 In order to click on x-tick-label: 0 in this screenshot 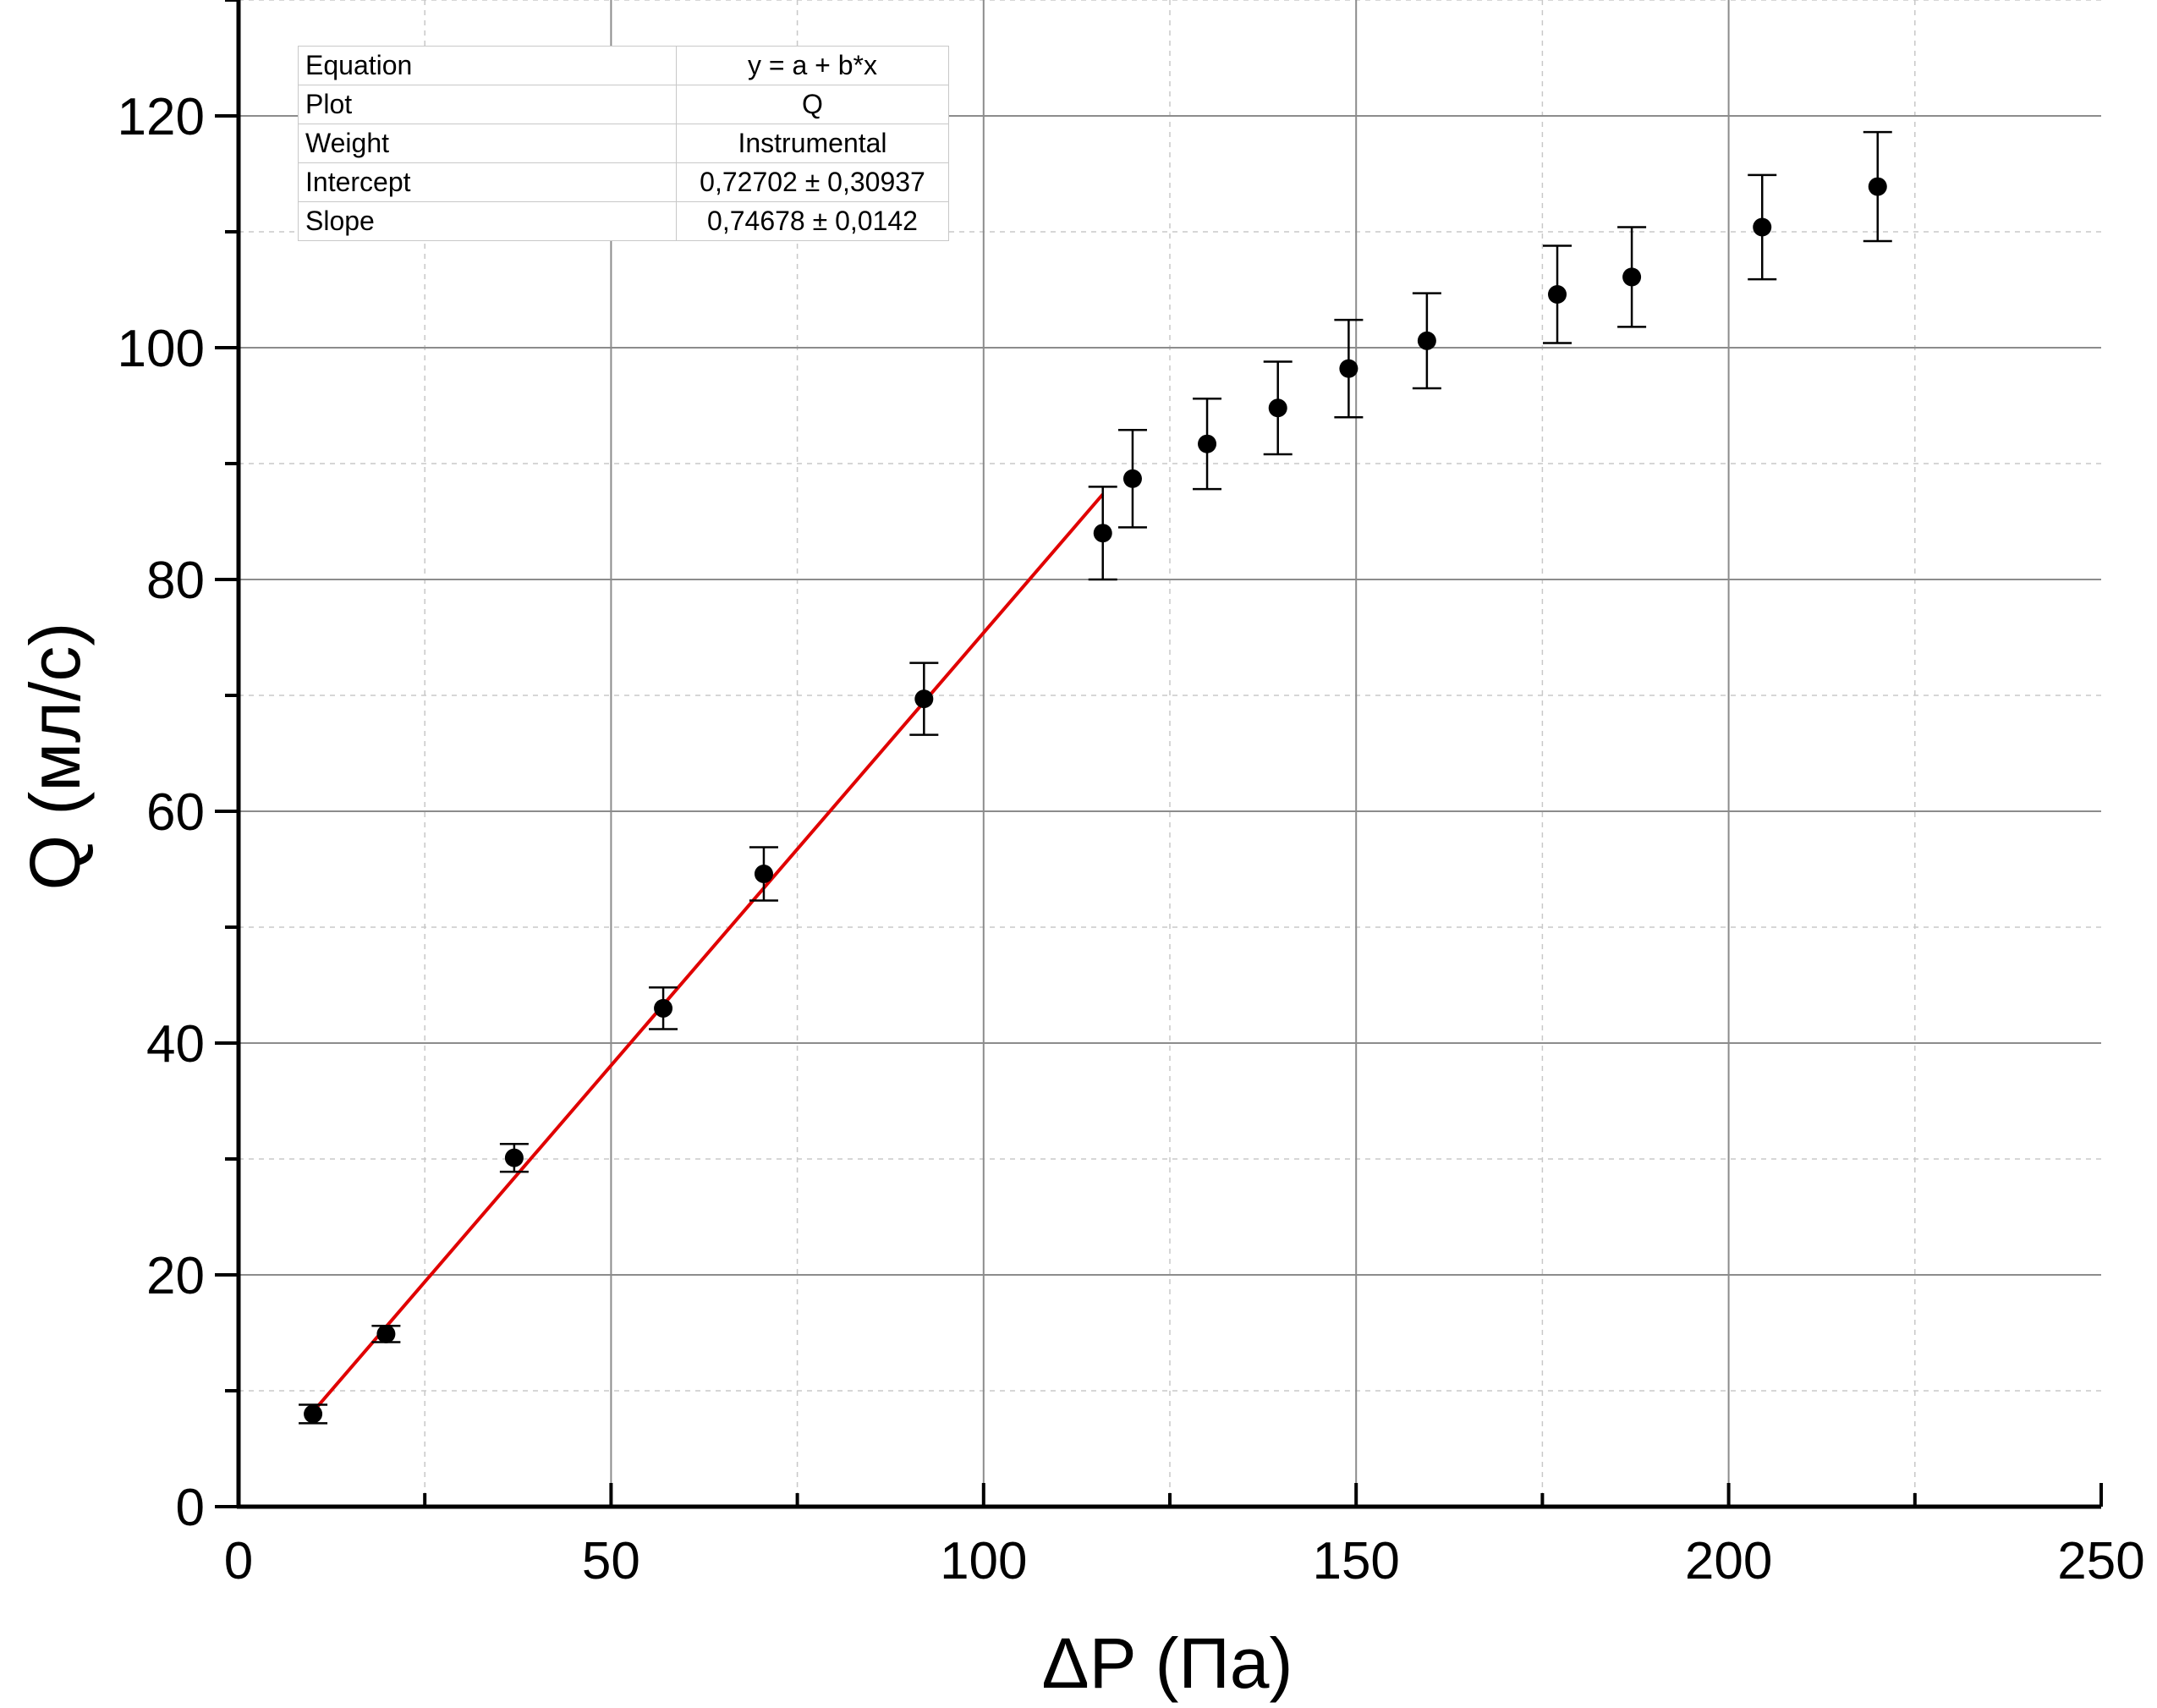, I will do `click(238, 1561)`.